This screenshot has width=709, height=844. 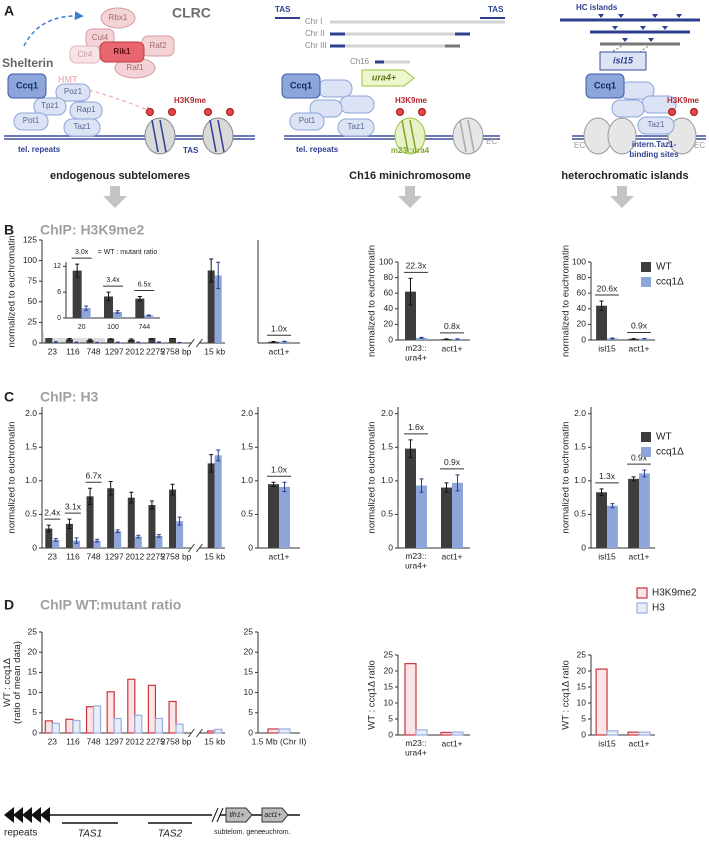 What do you see at coordinates (238, 832) in the screenshot?
I see `gene-note: subtelom. gene` at bounding box center [238, 832].